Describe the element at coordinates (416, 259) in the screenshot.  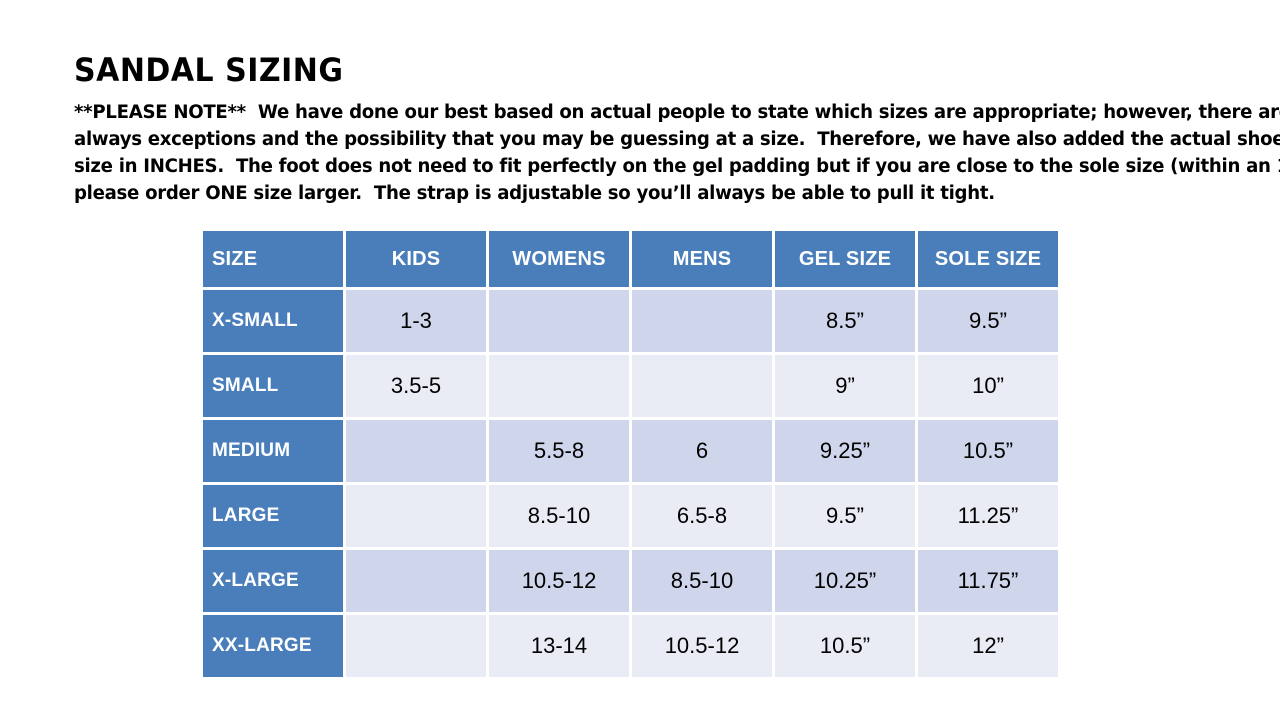
I see `column-header-kids: KIDS` at that location.